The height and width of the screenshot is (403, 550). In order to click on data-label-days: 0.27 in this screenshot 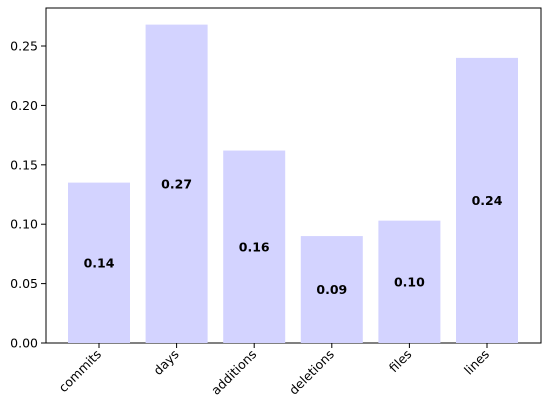, I will do `click(176, 183)`.